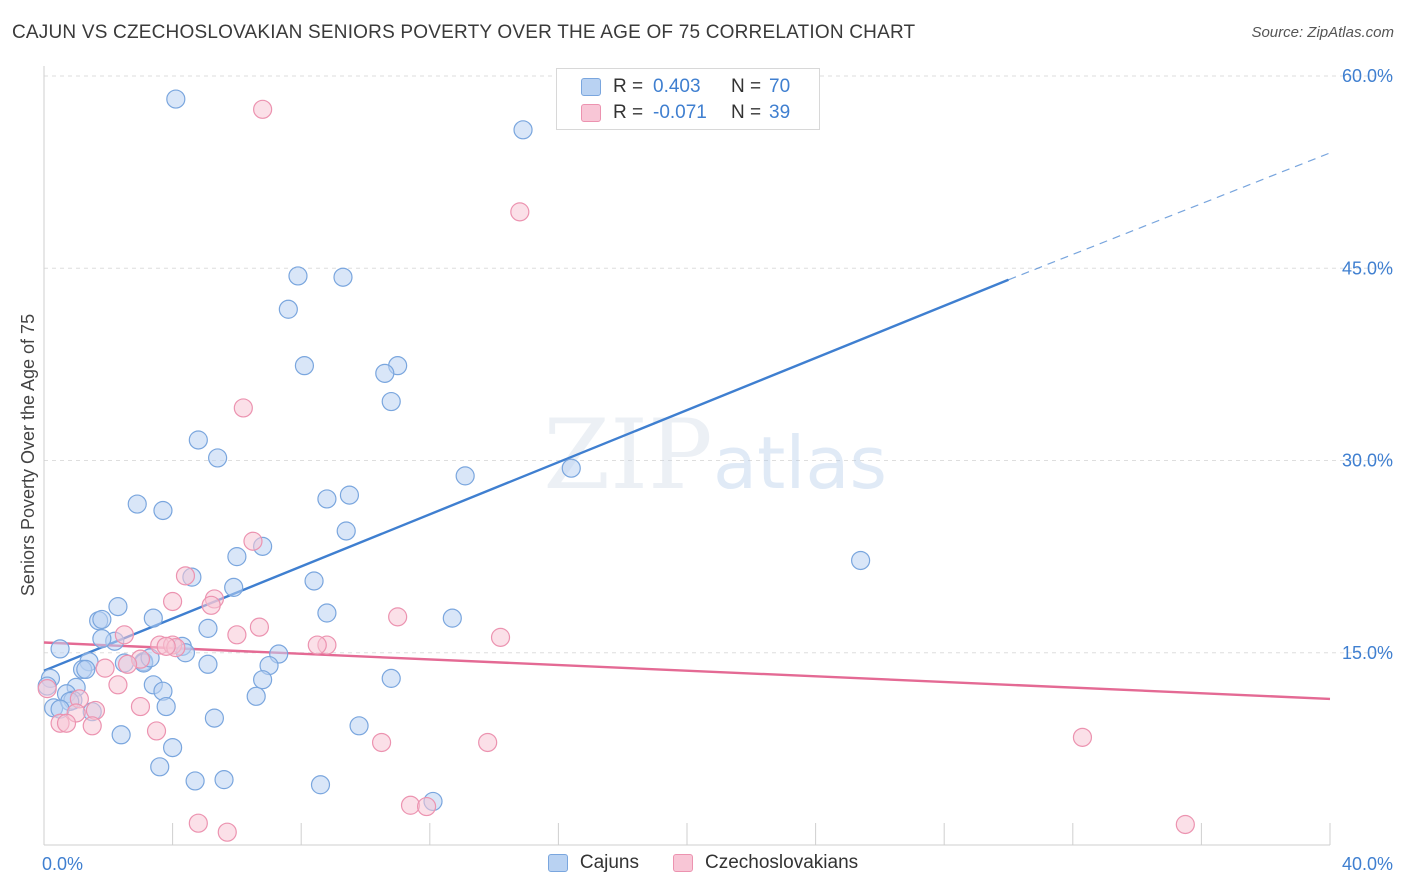 The height and width of the screenshot is (892, 1406). Describe the element at coordinates (628, 86) in the screenshot. I see `r-label: R =` at that location.